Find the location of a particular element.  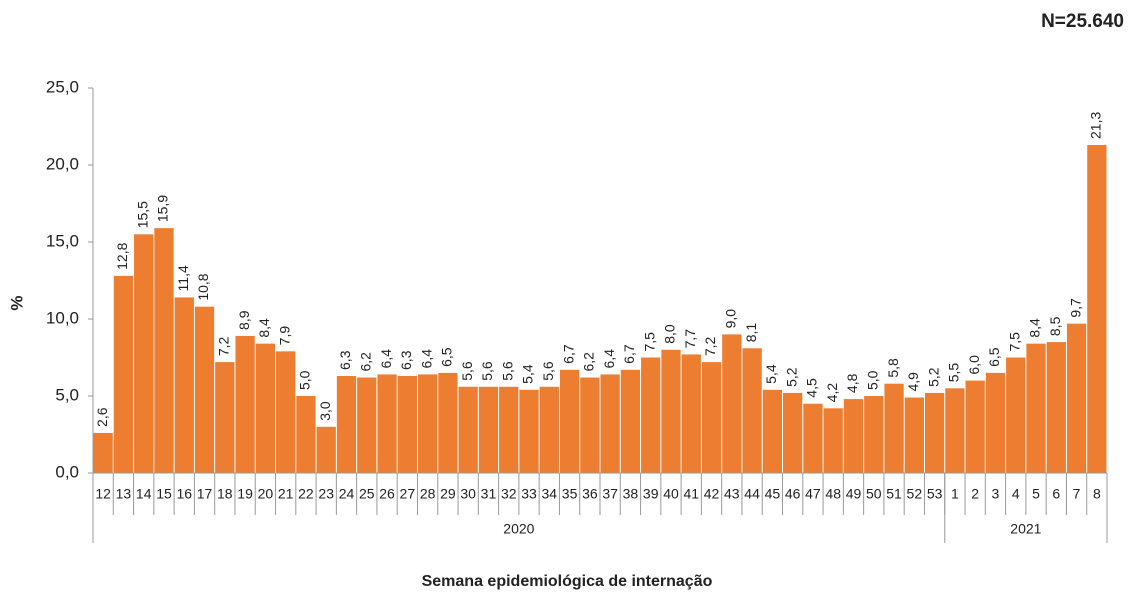

x-tick-label: 50 is located at coordinates (874, 494).